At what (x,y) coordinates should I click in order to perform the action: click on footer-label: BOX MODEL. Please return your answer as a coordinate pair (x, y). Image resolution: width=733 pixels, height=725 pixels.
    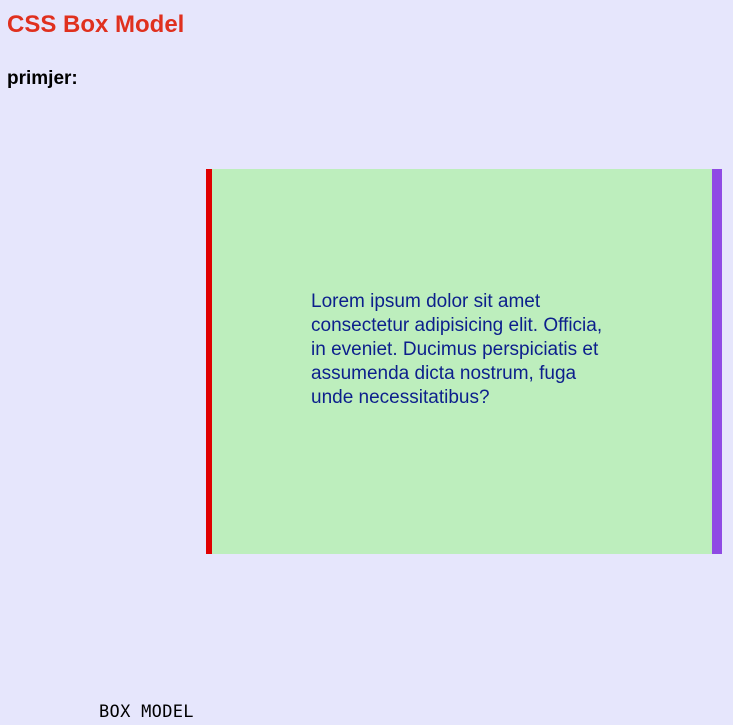
    Looking at the image, I should click on (146, 712).